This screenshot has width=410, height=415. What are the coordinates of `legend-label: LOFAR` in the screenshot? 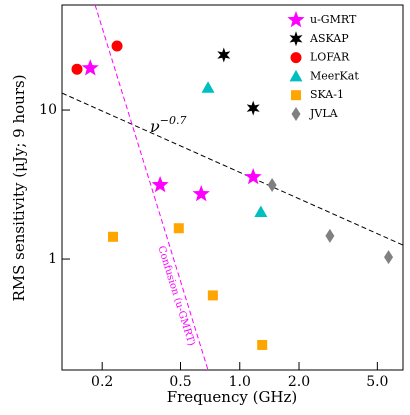 It's located at (330, 57).